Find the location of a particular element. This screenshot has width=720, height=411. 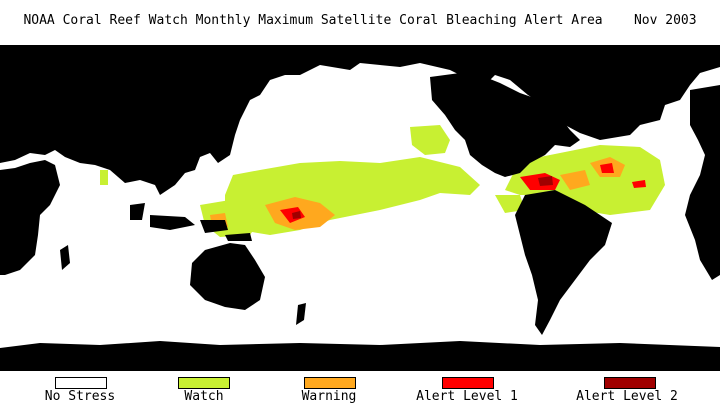

legend-label-warning: Warning is located at coordinates (329, 396).